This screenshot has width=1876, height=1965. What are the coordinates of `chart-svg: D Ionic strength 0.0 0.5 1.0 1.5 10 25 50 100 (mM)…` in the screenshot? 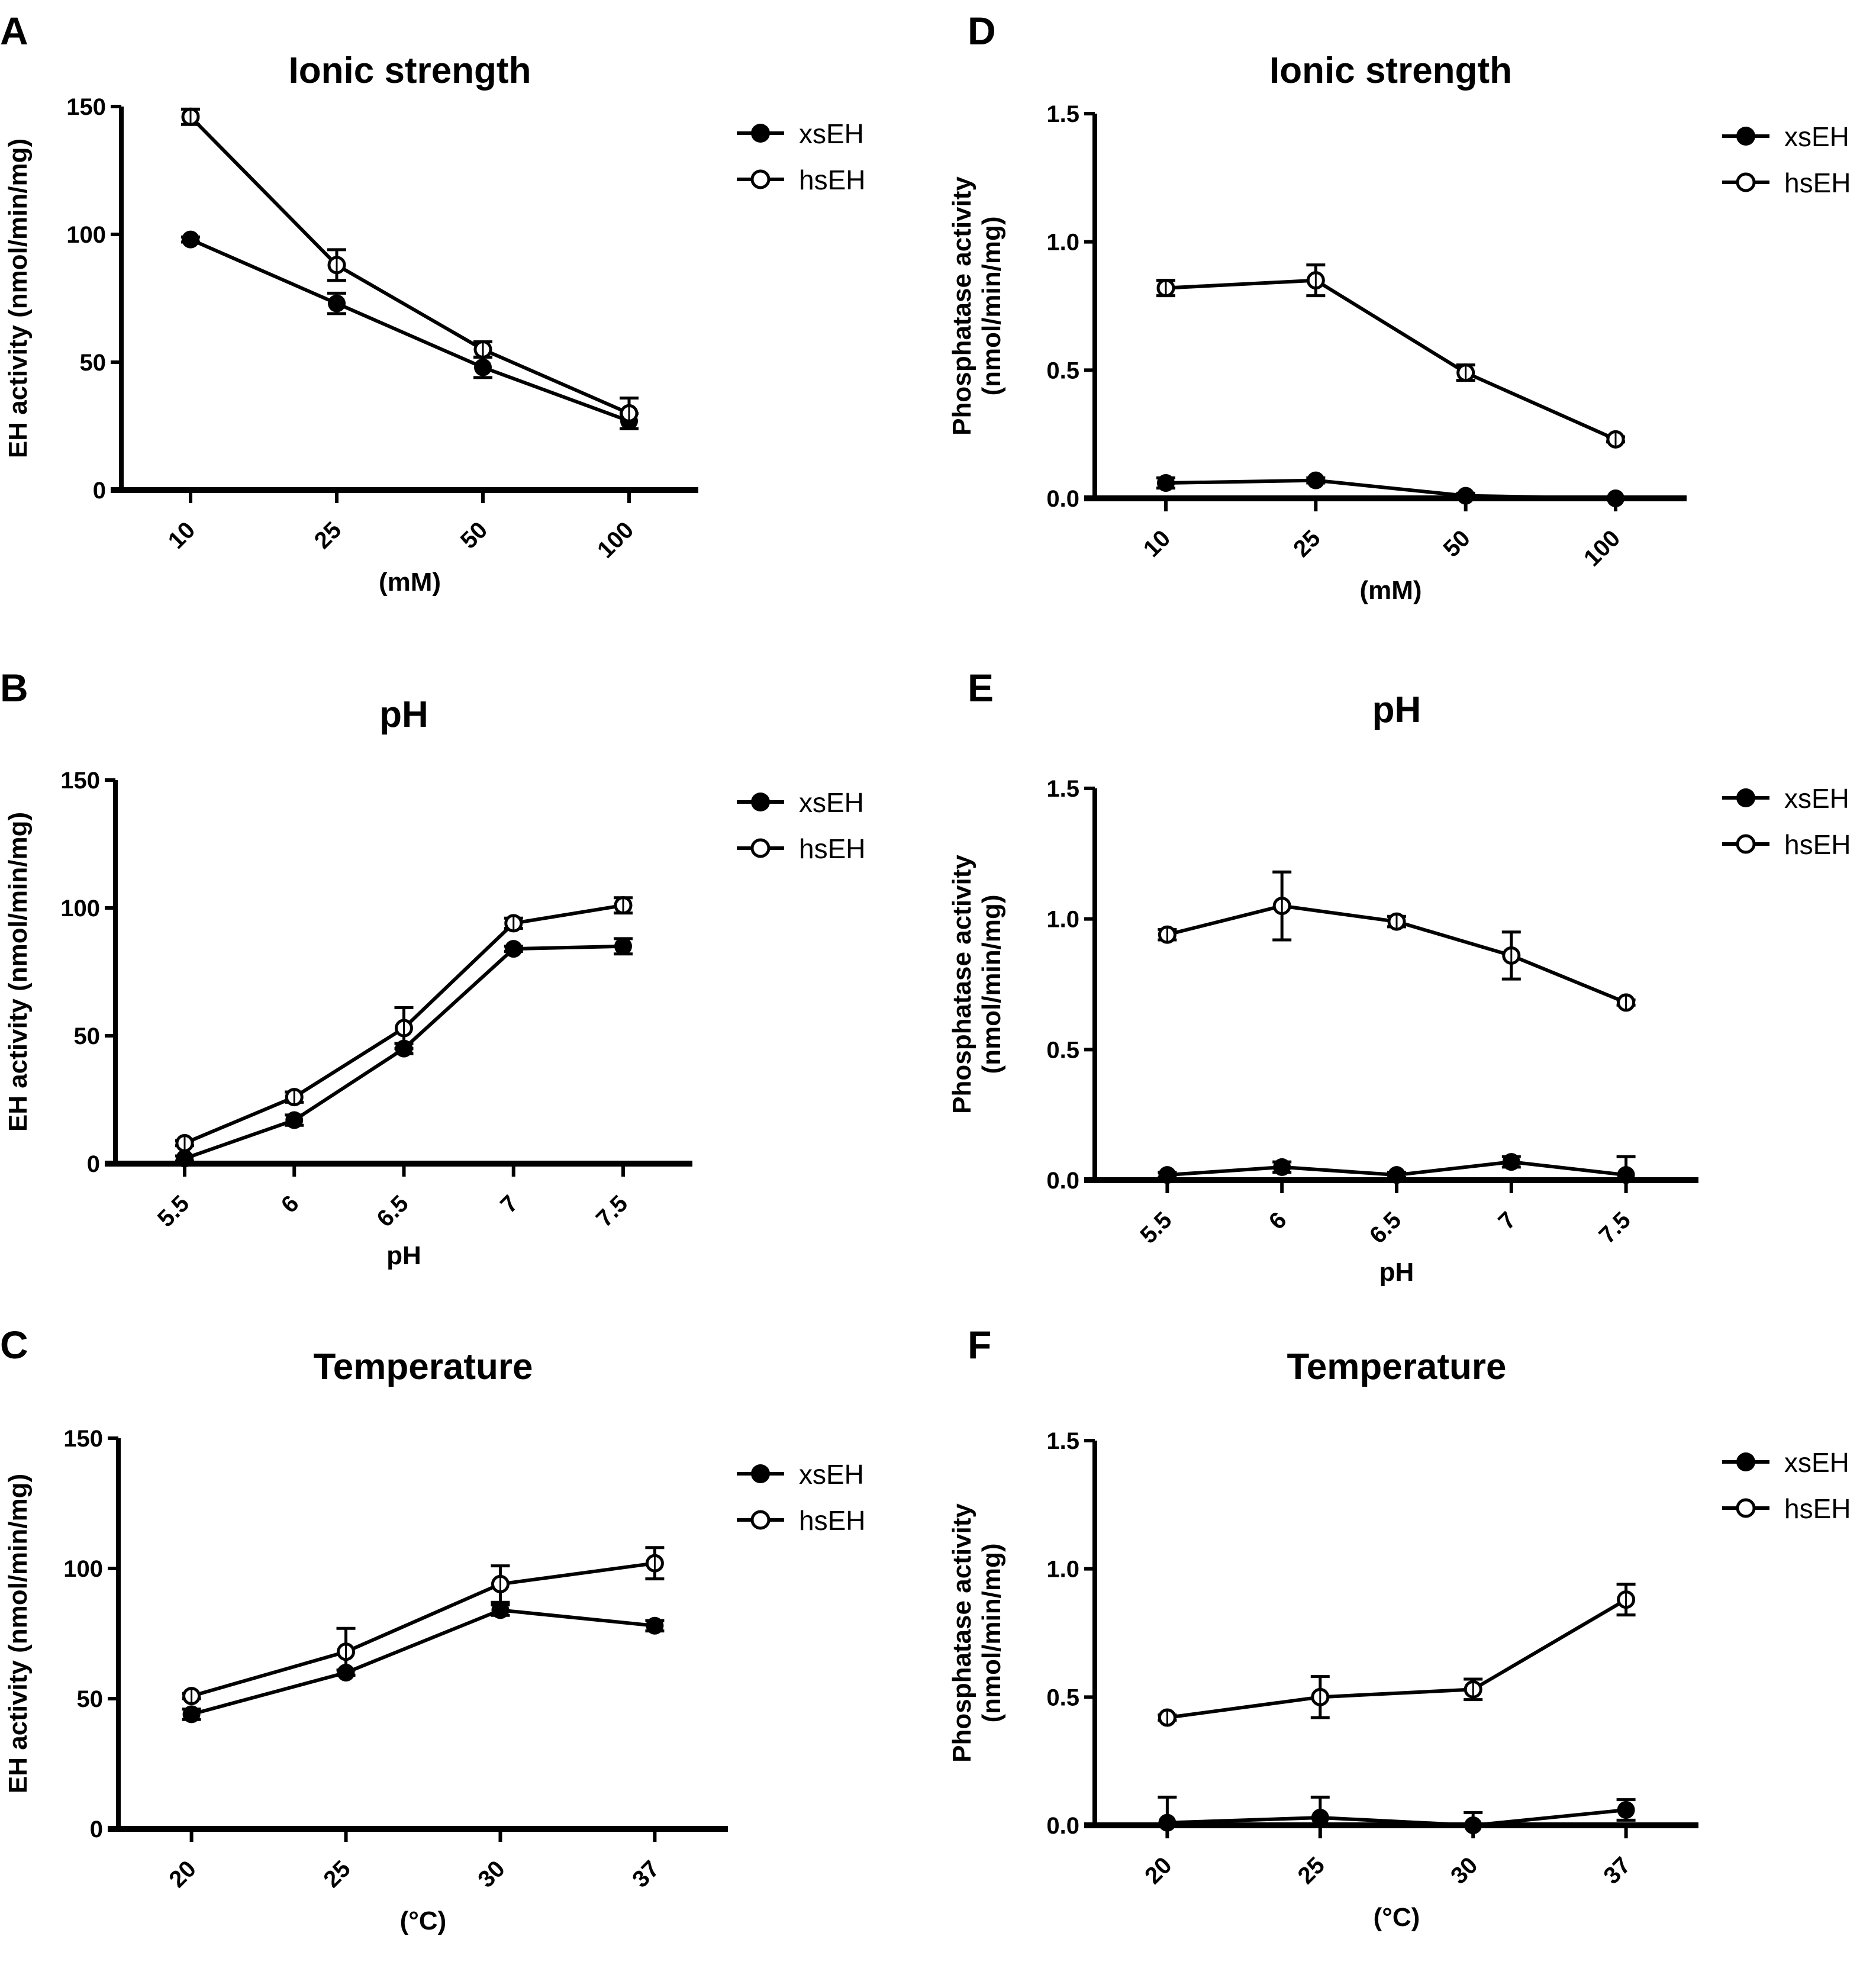 It's located at (1399, 307).